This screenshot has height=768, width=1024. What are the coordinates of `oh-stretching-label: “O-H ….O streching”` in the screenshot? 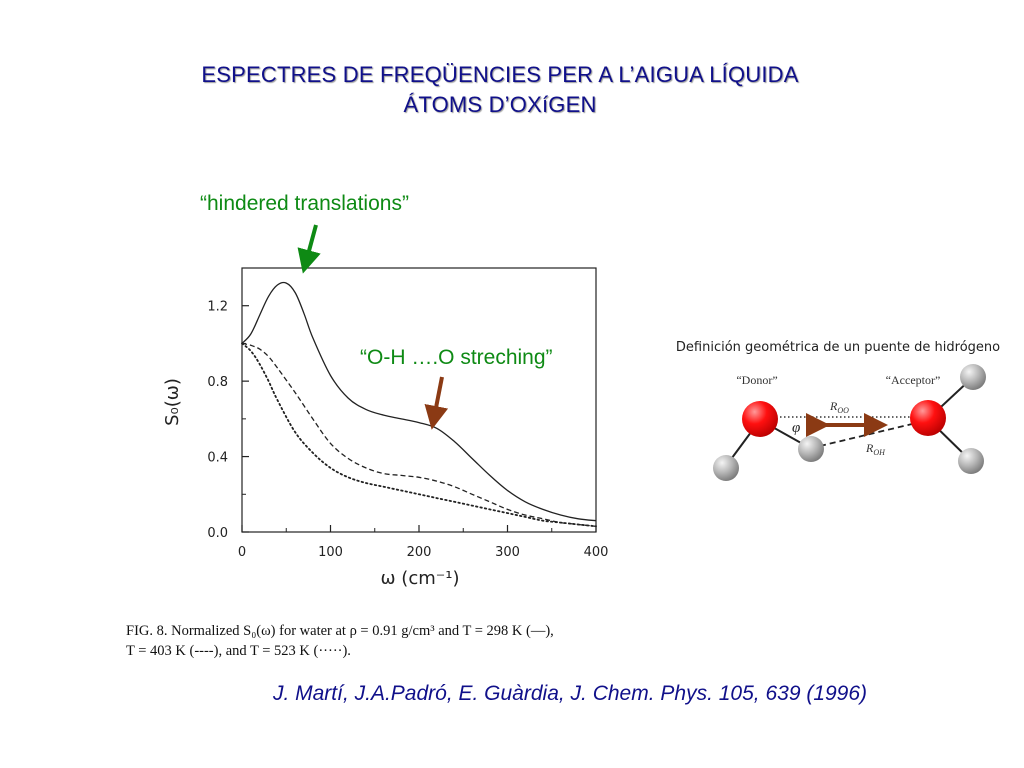 It's located at (456, 357).